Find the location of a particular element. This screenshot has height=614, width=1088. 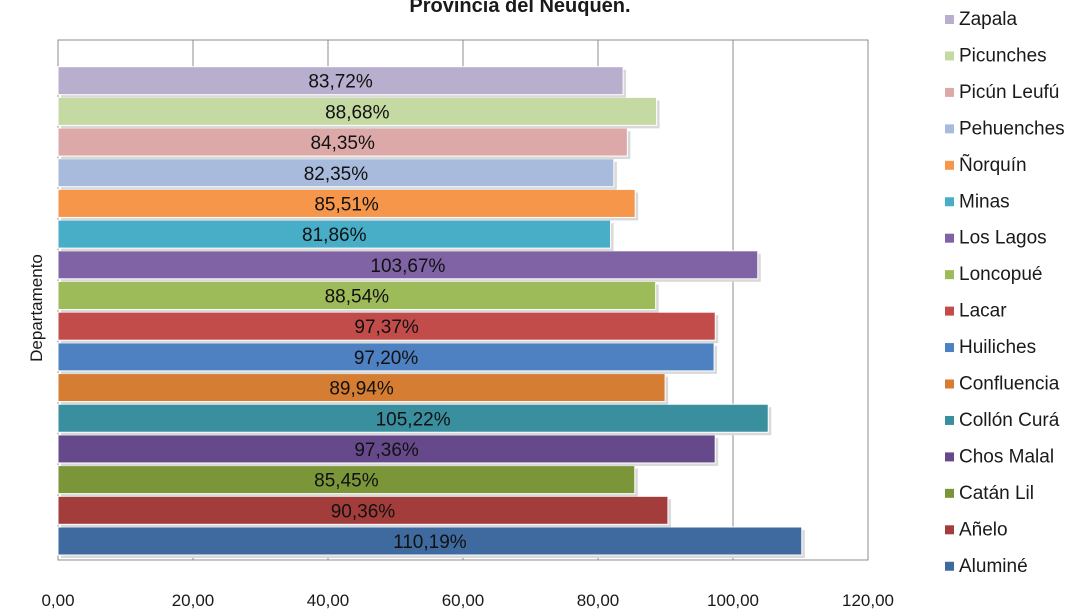

legend-label-zapala: Zapala is located at coordinates (988, 19).